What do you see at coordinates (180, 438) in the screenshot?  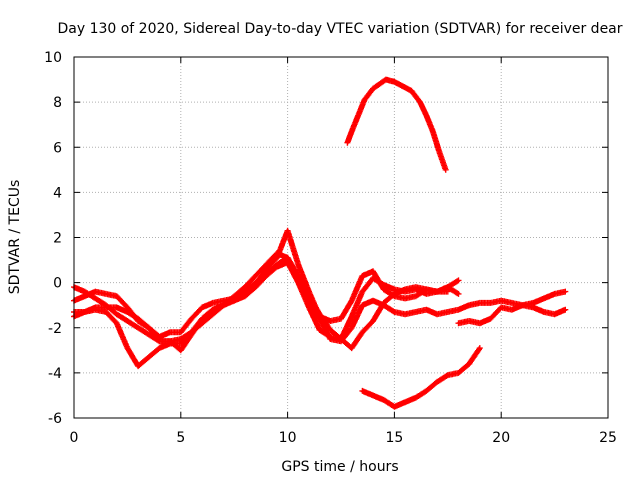 I see `x-tick-label: 5` at bounding box center [180, 438].